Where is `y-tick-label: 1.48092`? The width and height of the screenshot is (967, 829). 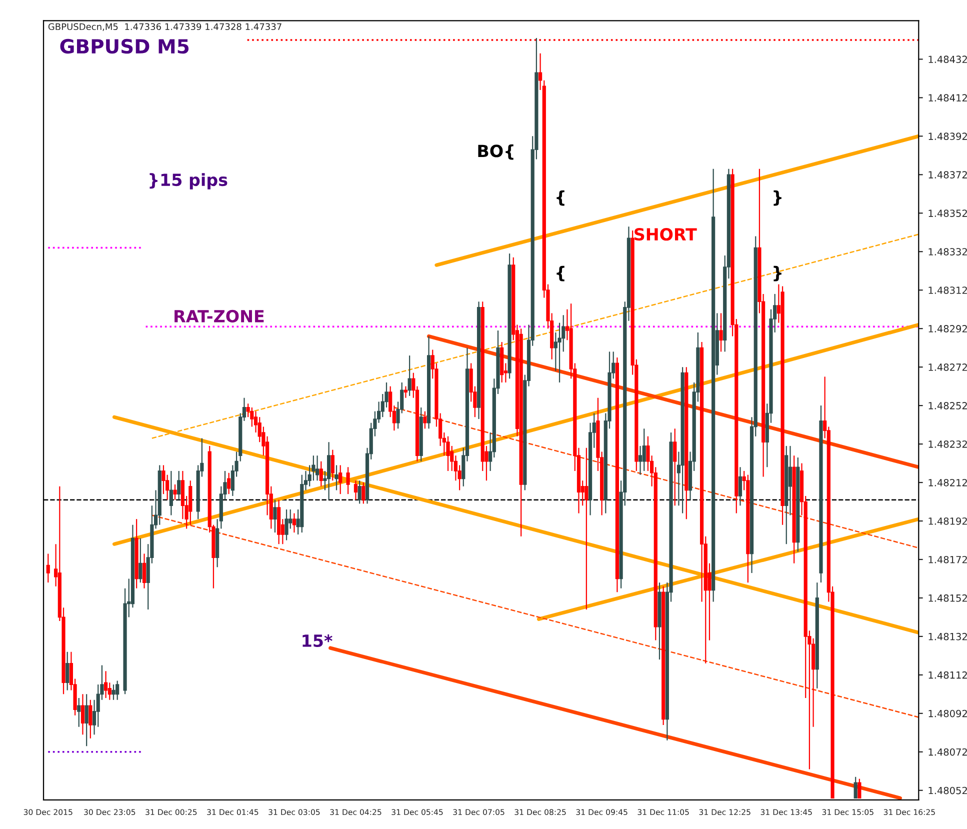 y-tick-label: 1.48092 is located at coordinates (947, 714).